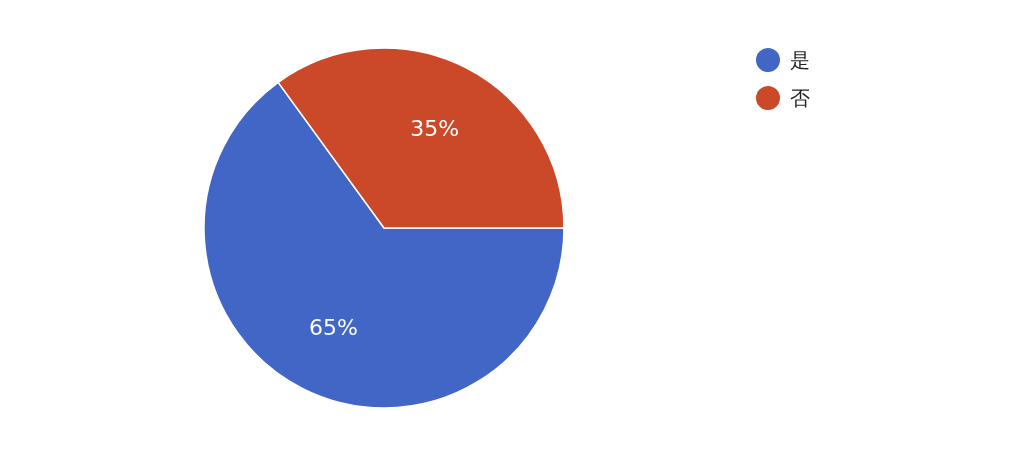 This screenshot has height=458, width=1016. Describe the element at coordinates (435, 129) in the screenshot. I see `data-label: 35%` at that location.